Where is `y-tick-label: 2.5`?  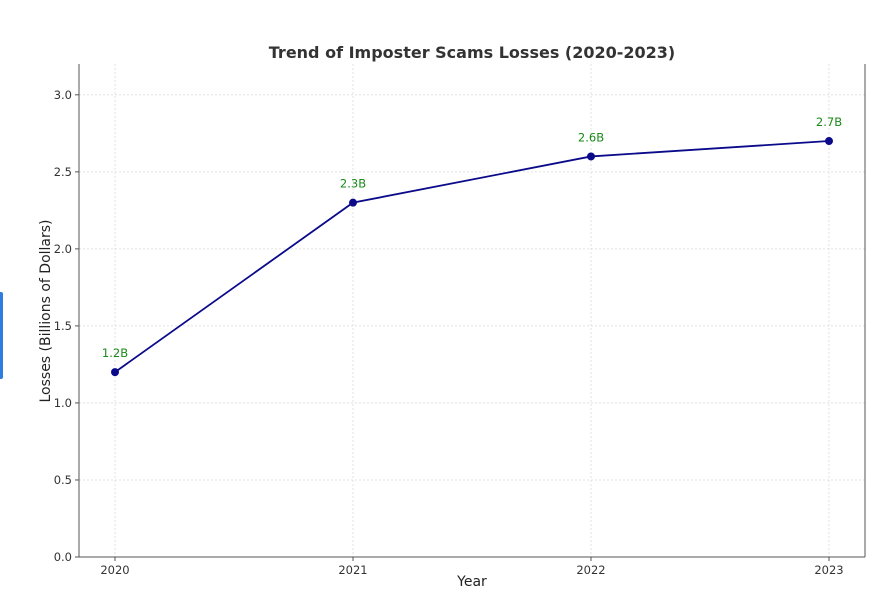
y-tick-label: 2.5 is located at coordinates (63, 172).